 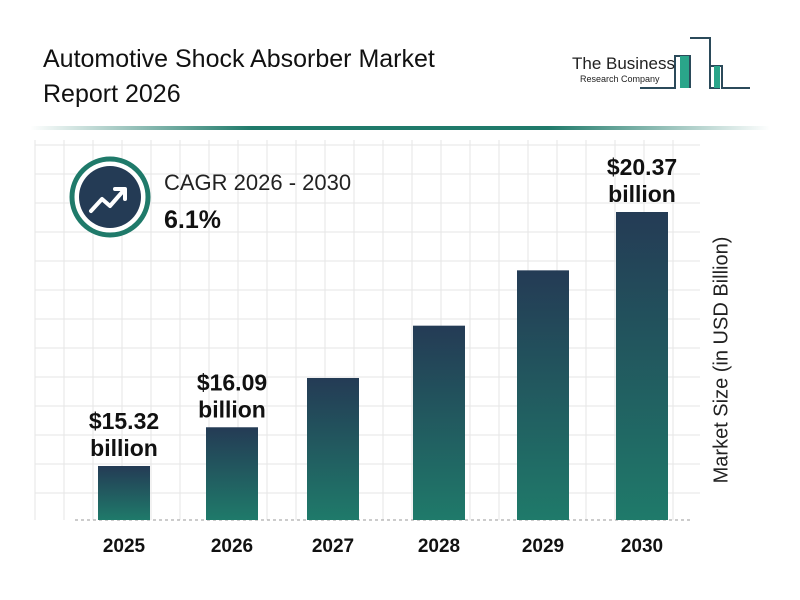 I want to click on logo-text-line2: Research Company, so click(x=620, y=79).